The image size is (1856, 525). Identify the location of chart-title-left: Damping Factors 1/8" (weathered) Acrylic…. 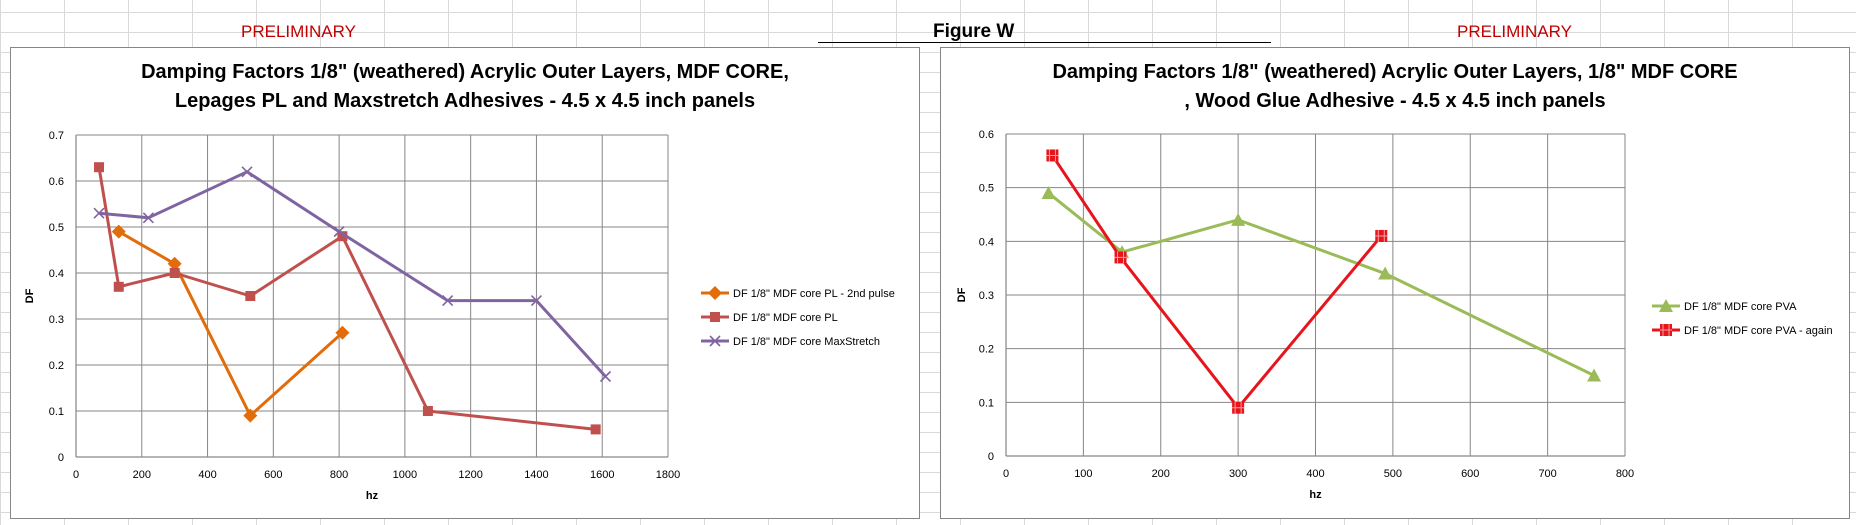
(465, 87).